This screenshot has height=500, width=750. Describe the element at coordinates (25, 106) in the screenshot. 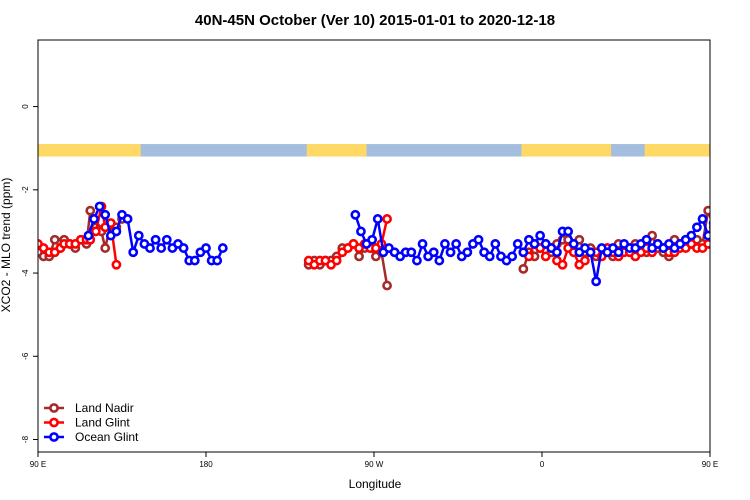

I see `y-tick-label: 0` at that location.